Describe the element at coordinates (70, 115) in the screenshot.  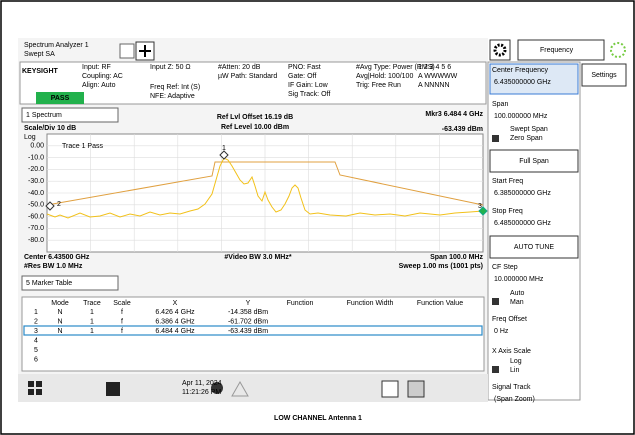
I see `window-dropdown` at that location.